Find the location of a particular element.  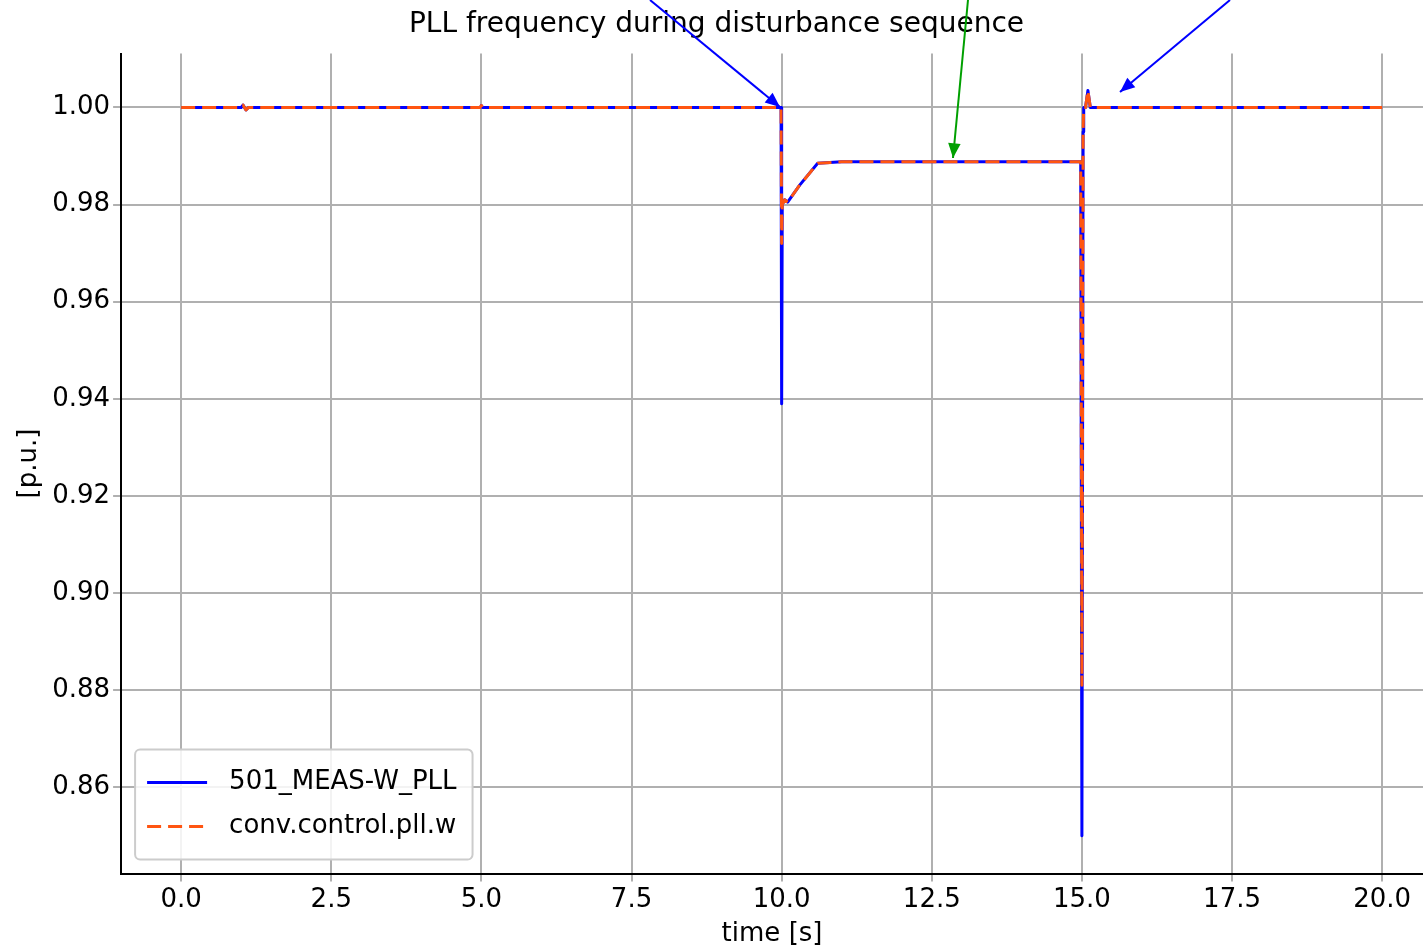

y-tick-label: 0.86 is located at coordinates (81, 784).